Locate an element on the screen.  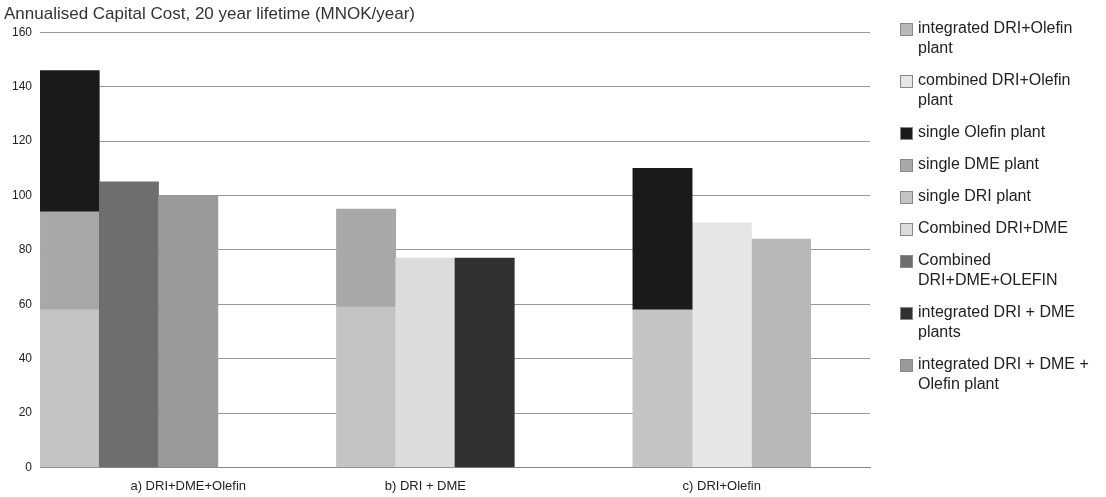
chart-title: Annualised Capital Cost, 20 year lifetime (MNOK/year) is located at coordinates (209, 13).